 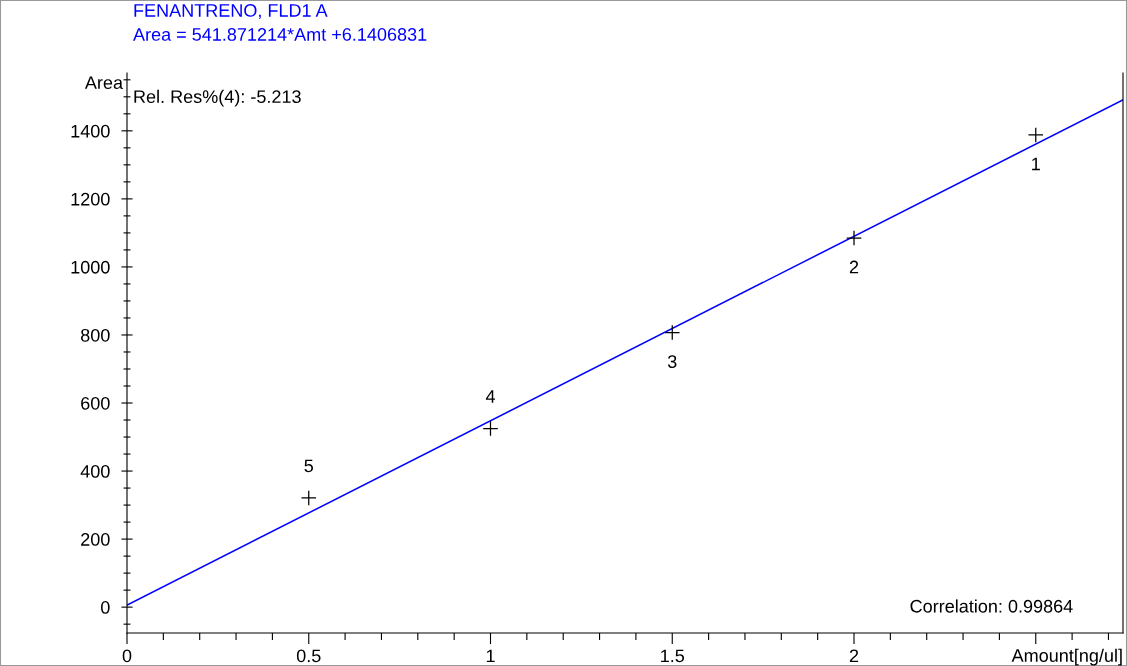 What do you see at coordinates (90, 267) in the screenshot?
I see `y-tick-label: 1000` at bounding box center [90, 267].